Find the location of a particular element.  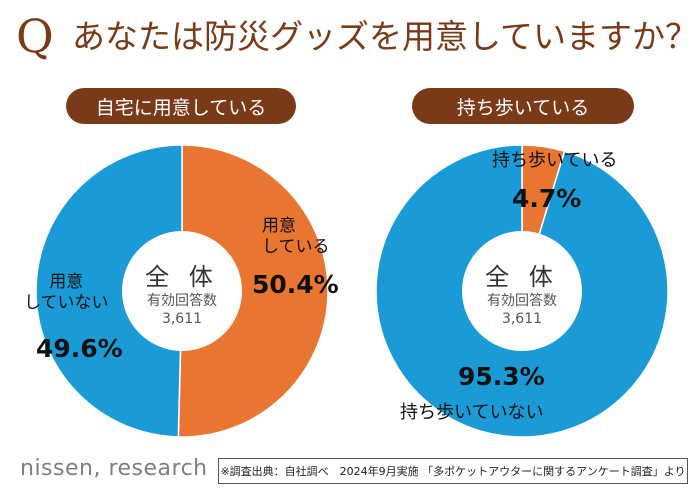

right-label-carrying: 持ち歩いている is located at coordinates (555, 160).